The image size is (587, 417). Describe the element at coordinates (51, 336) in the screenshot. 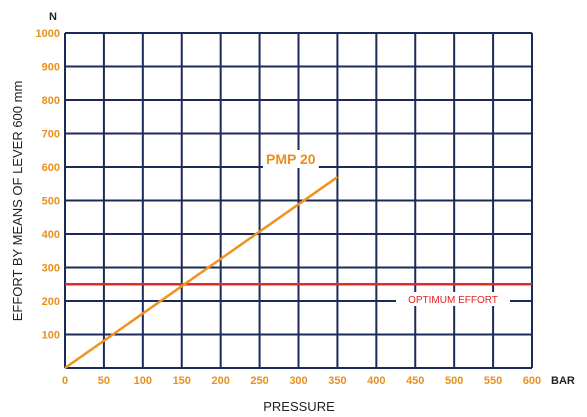

I see `y-tick-label-100: 100` at that location.